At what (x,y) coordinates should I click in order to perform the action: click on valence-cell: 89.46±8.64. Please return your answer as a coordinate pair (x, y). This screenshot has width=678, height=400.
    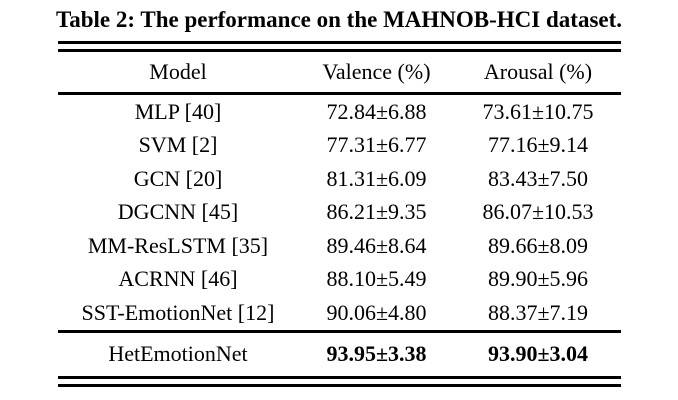
    Looking at the image, I should click on (376, 245).